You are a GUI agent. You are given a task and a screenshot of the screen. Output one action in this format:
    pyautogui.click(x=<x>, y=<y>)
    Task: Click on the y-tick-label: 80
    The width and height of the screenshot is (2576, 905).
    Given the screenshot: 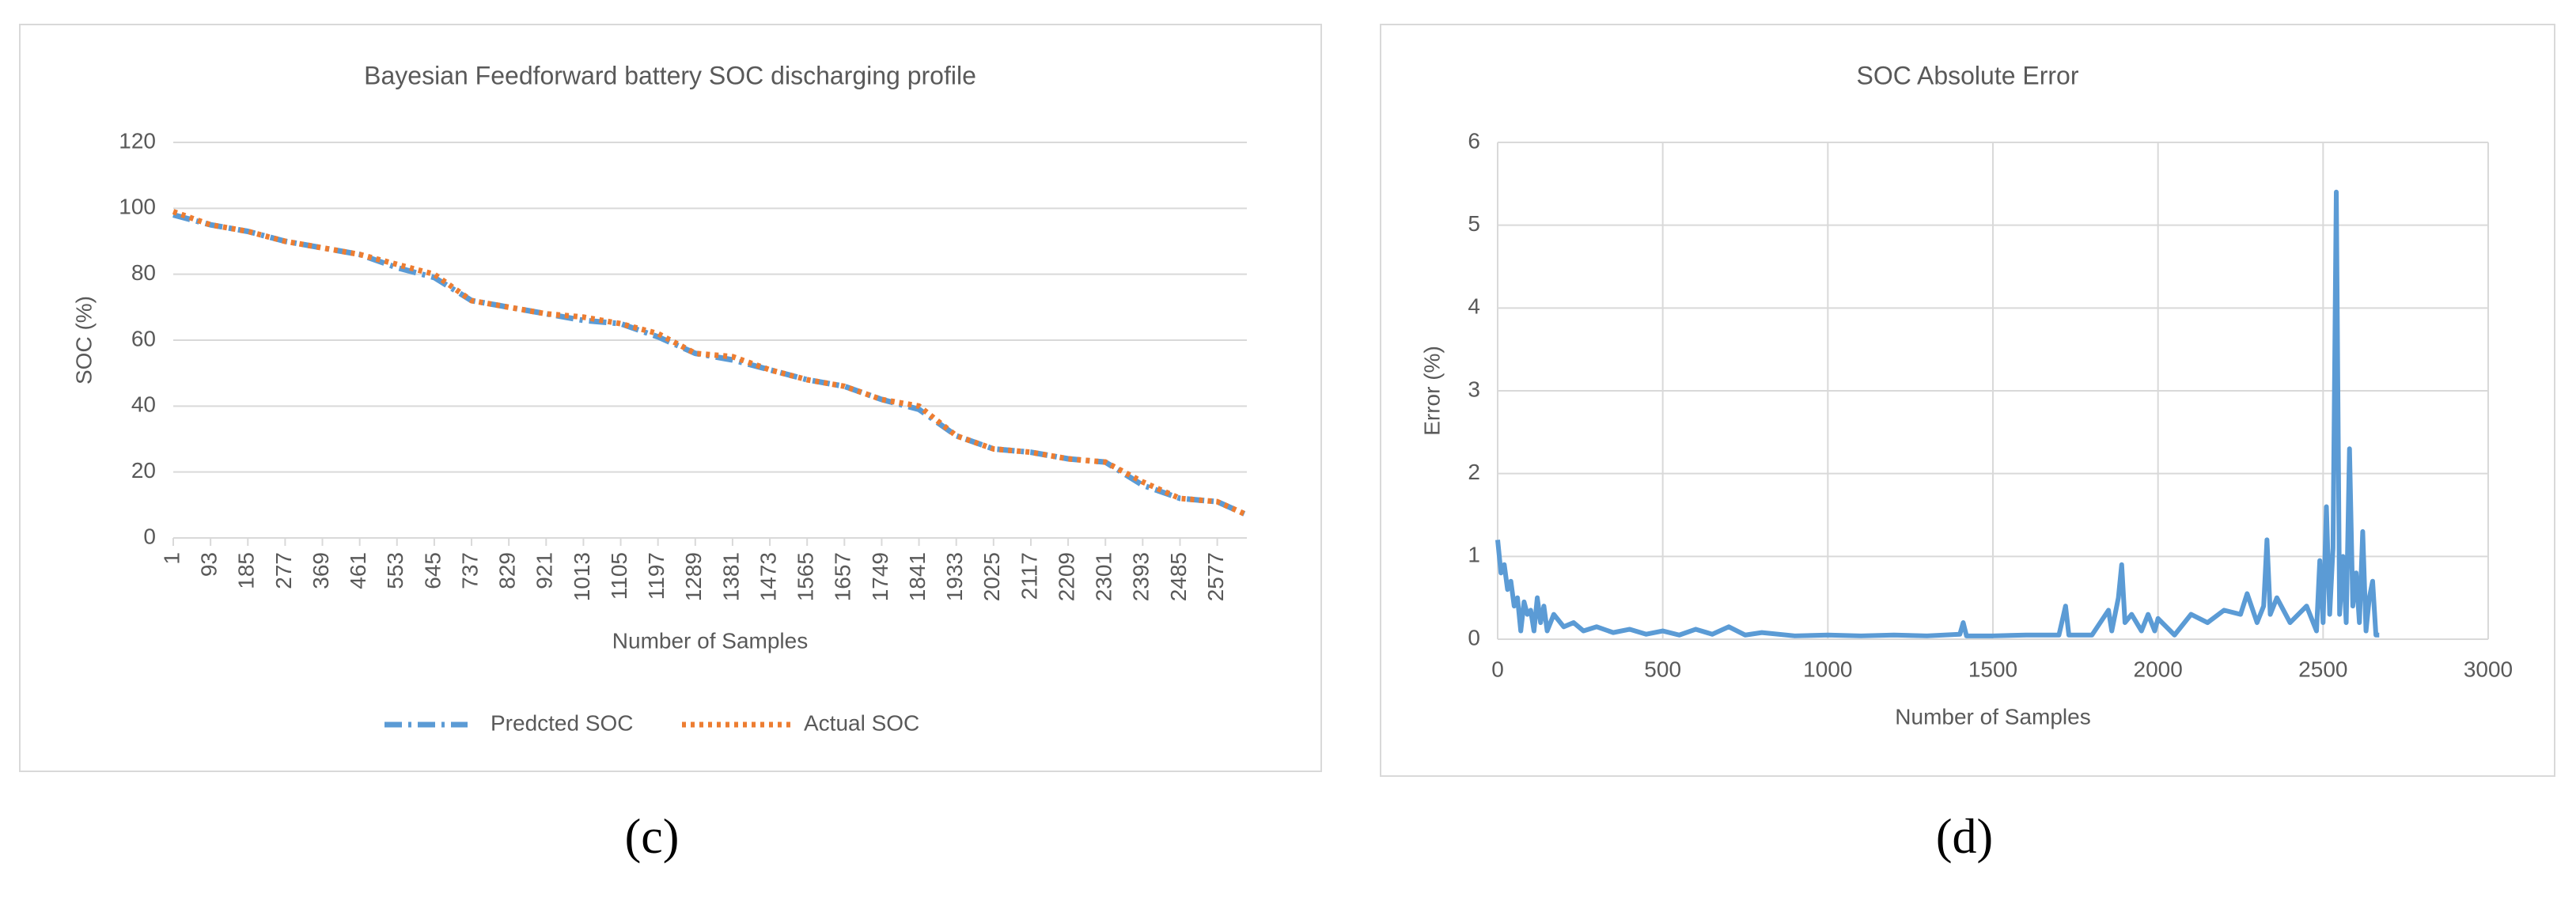 What is the action you would take?
    pyautogui.click(x=143, y=272)
    